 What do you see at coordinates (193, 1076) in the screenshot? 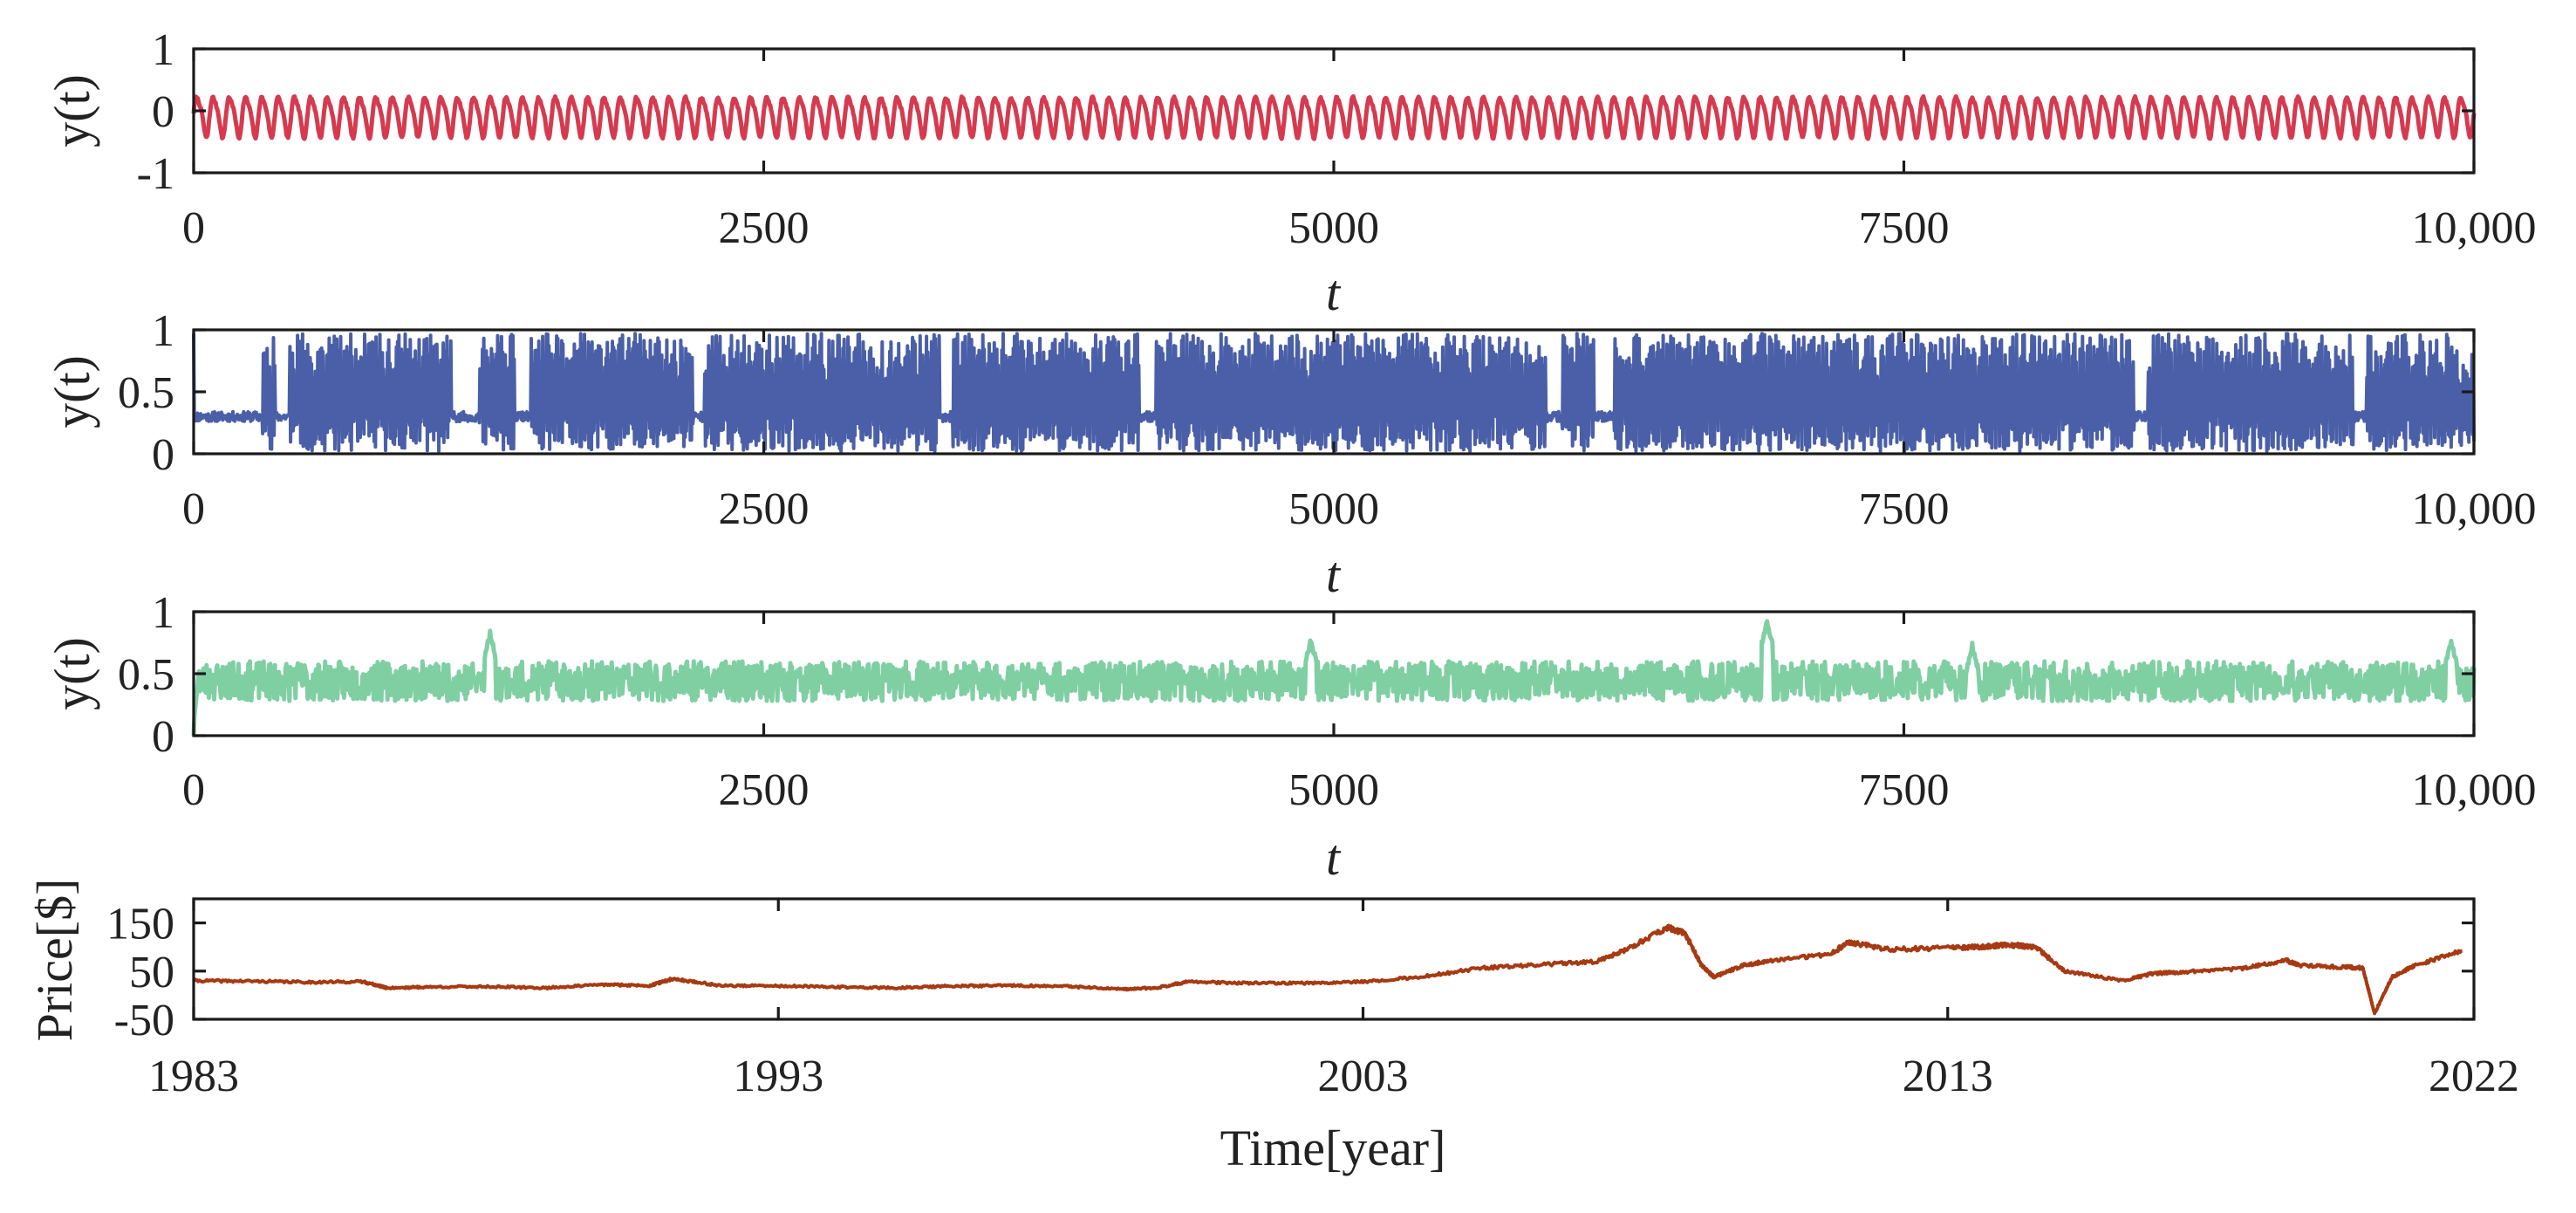
I see `x-tick-label: 1983` at bounding box center [193, 1076].